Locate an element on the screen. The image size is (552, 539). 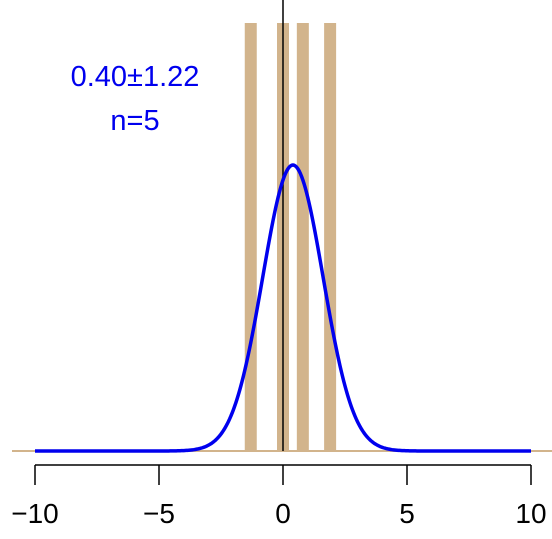
sample-size-label: n=5 is located at coordinates (134, 121).